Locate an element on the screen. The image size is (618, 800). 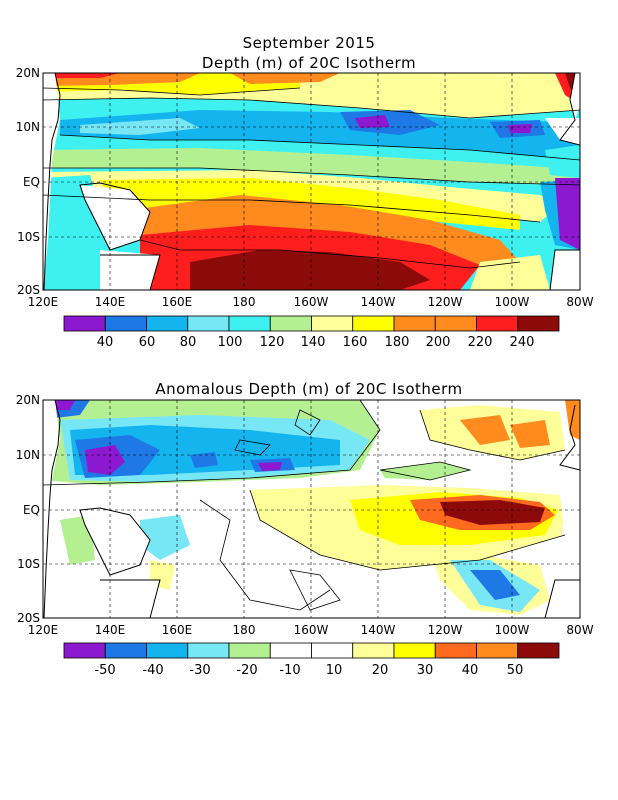
colorbar-label: 30 is located at coordinates (425, 670).